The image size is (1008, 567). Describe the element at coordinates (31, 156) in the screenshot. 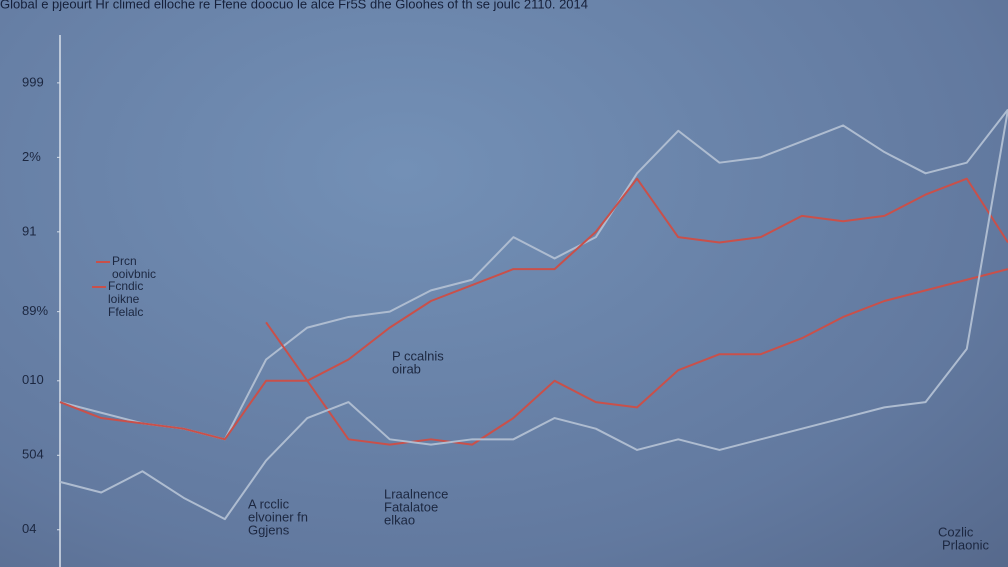

I see `y-tick-label: 2%` at that location.